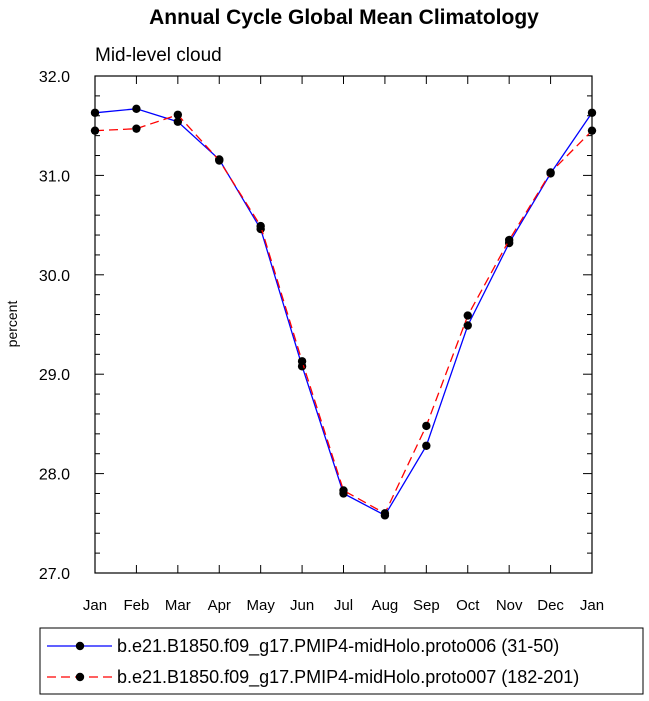  What do you see at coordinates (54, 77) in the screenshot?
I see `y-tick-label: 32.0` at bounding box center [54, 77].